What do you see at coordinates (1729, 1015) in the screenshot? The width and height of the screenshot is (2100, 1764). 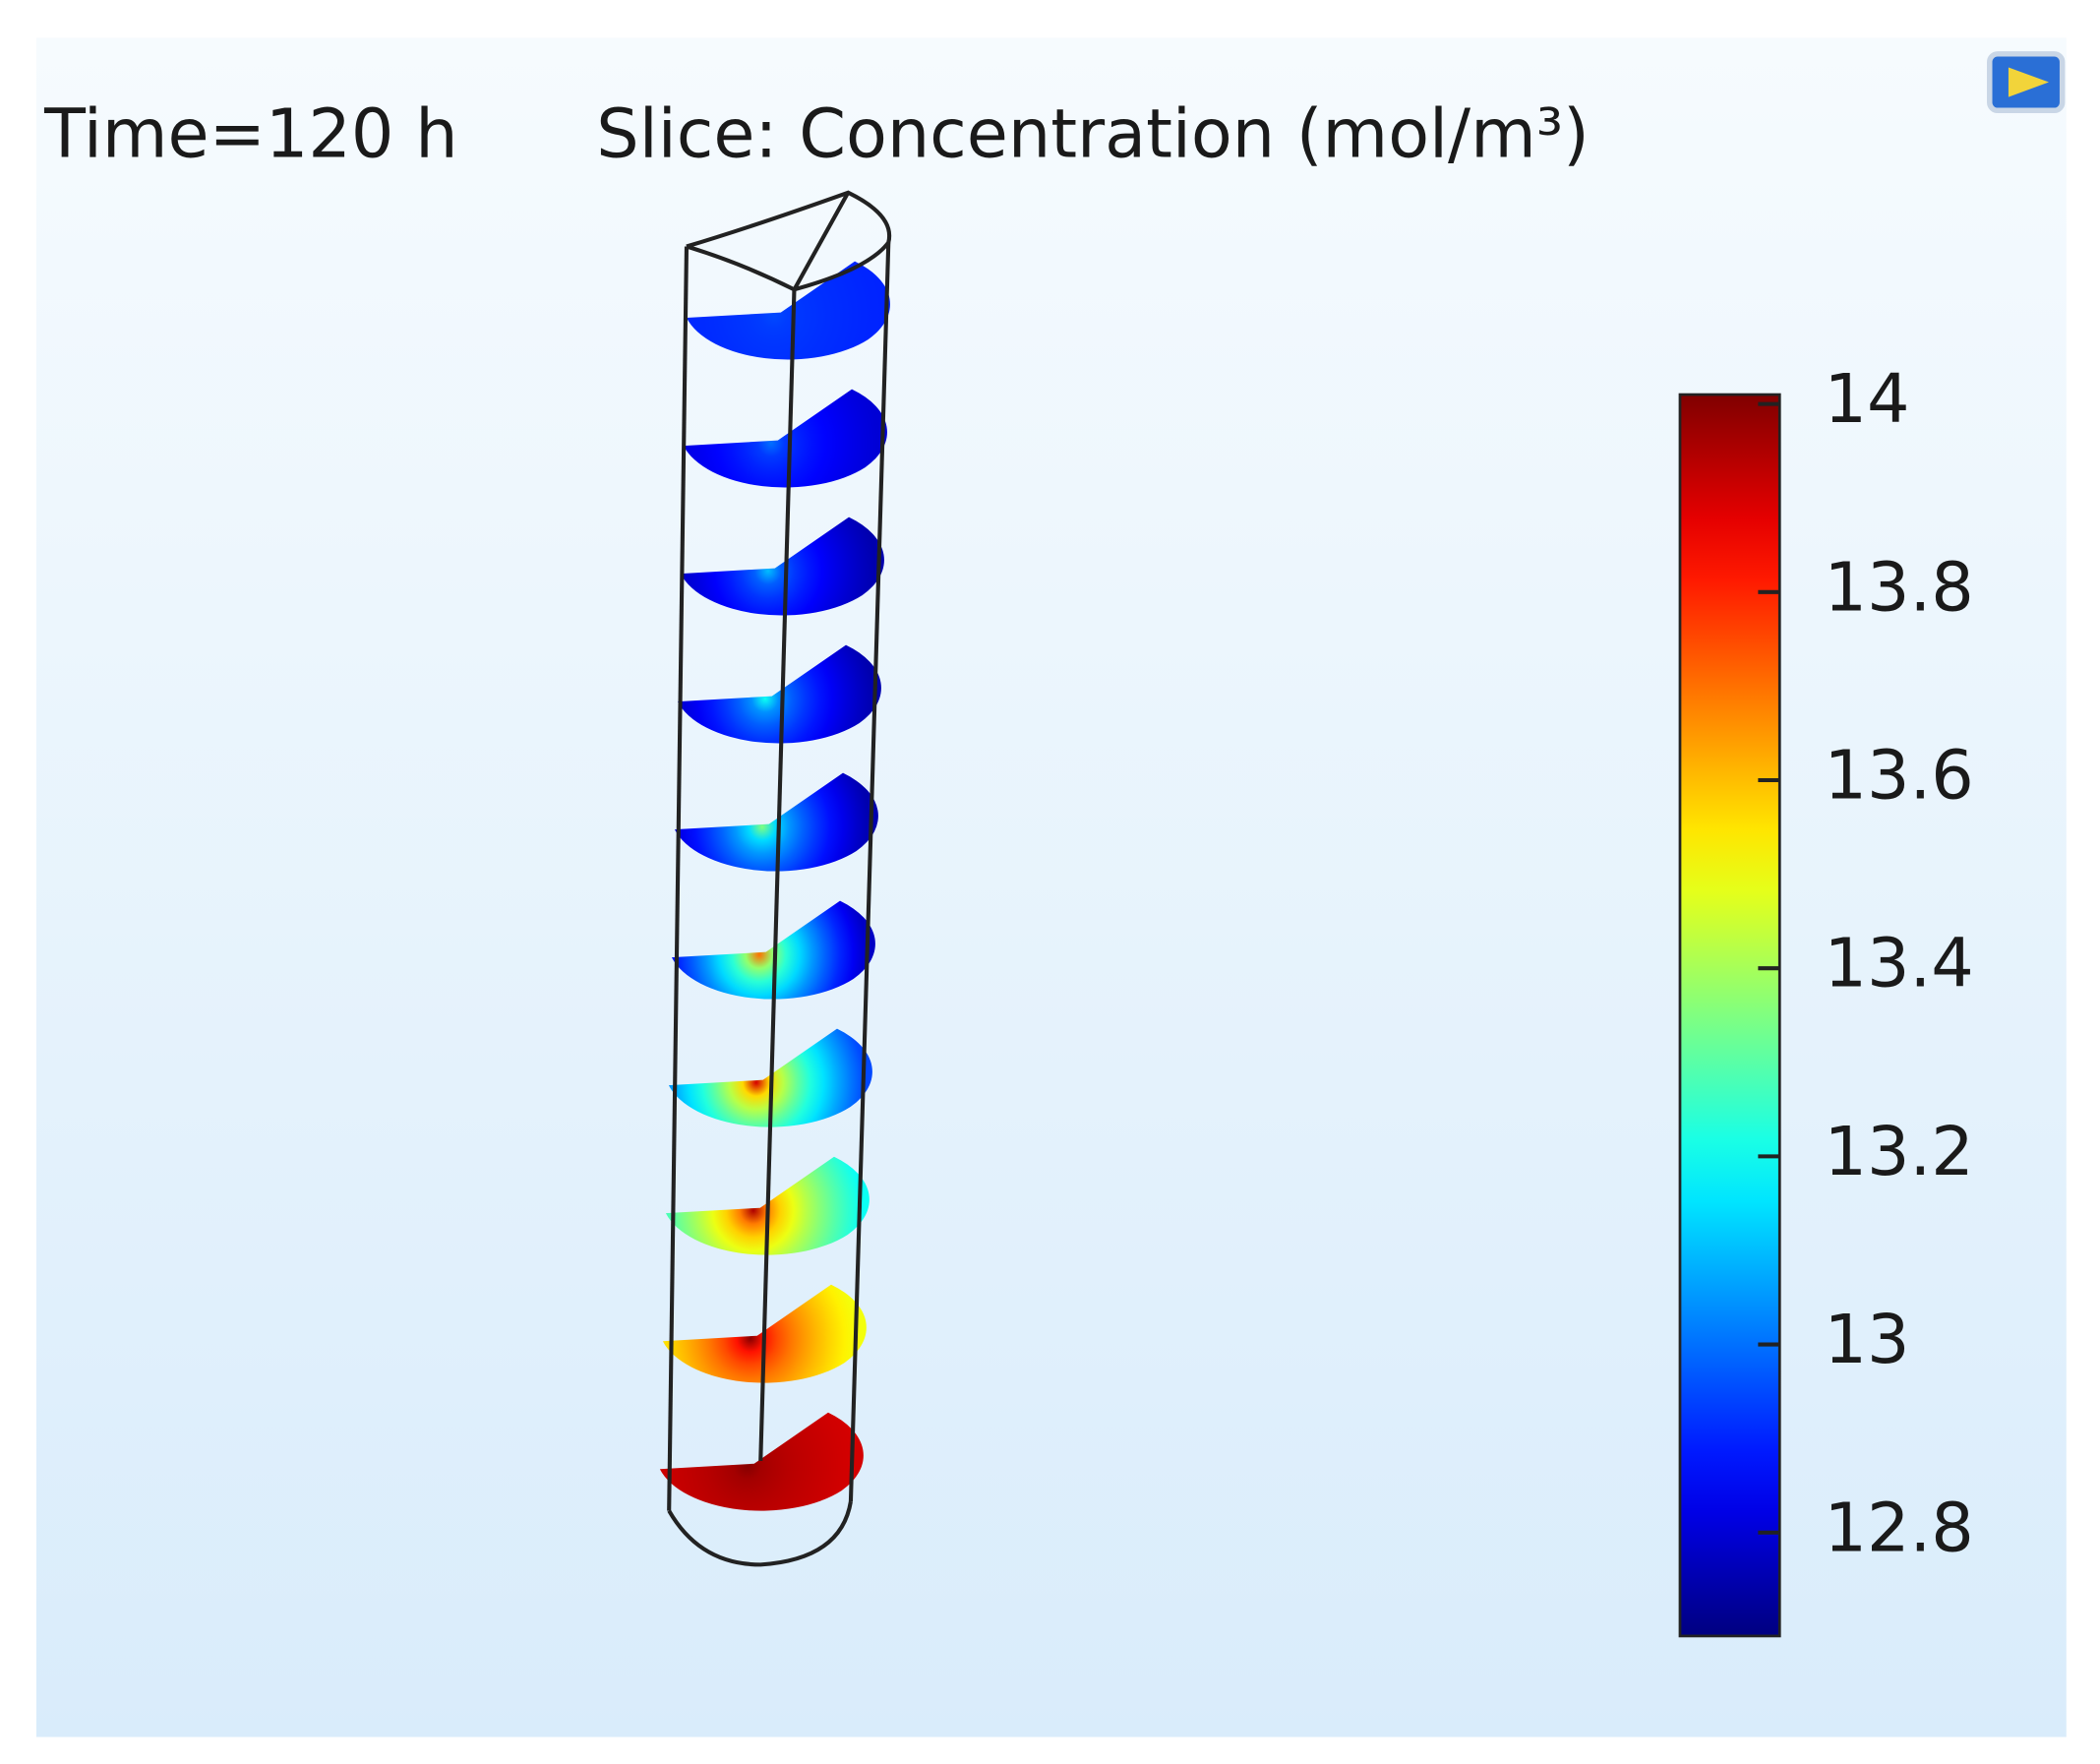 I see `colorbar-scale` at bounding box center [1729, 1015].